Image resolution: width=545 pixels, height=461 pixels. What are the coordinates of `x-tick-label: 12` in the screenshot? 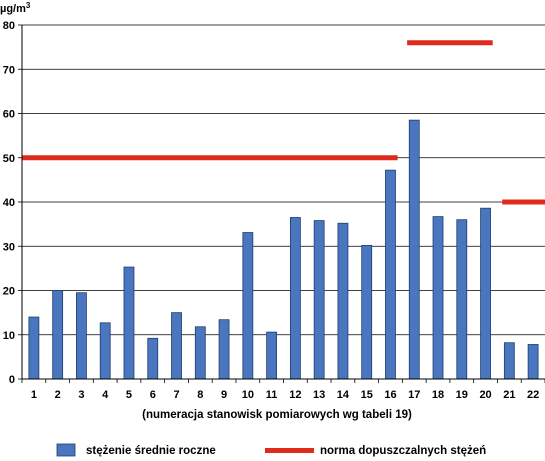 It's located at (295, 395).